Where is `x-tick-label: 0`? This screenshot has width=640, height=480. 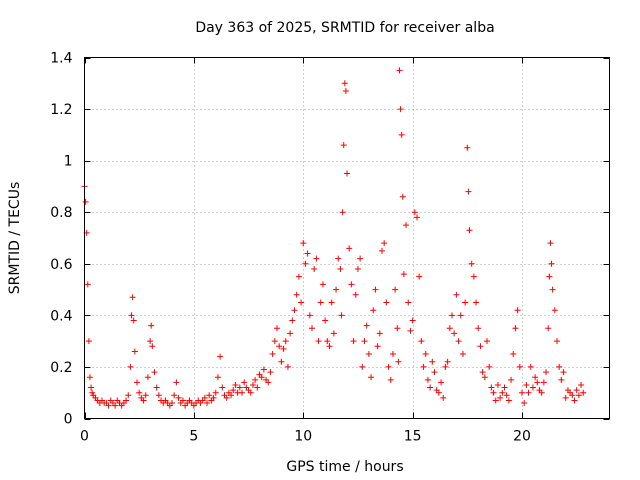 x-tick-label: 0 is located at coordinates (84, 437).